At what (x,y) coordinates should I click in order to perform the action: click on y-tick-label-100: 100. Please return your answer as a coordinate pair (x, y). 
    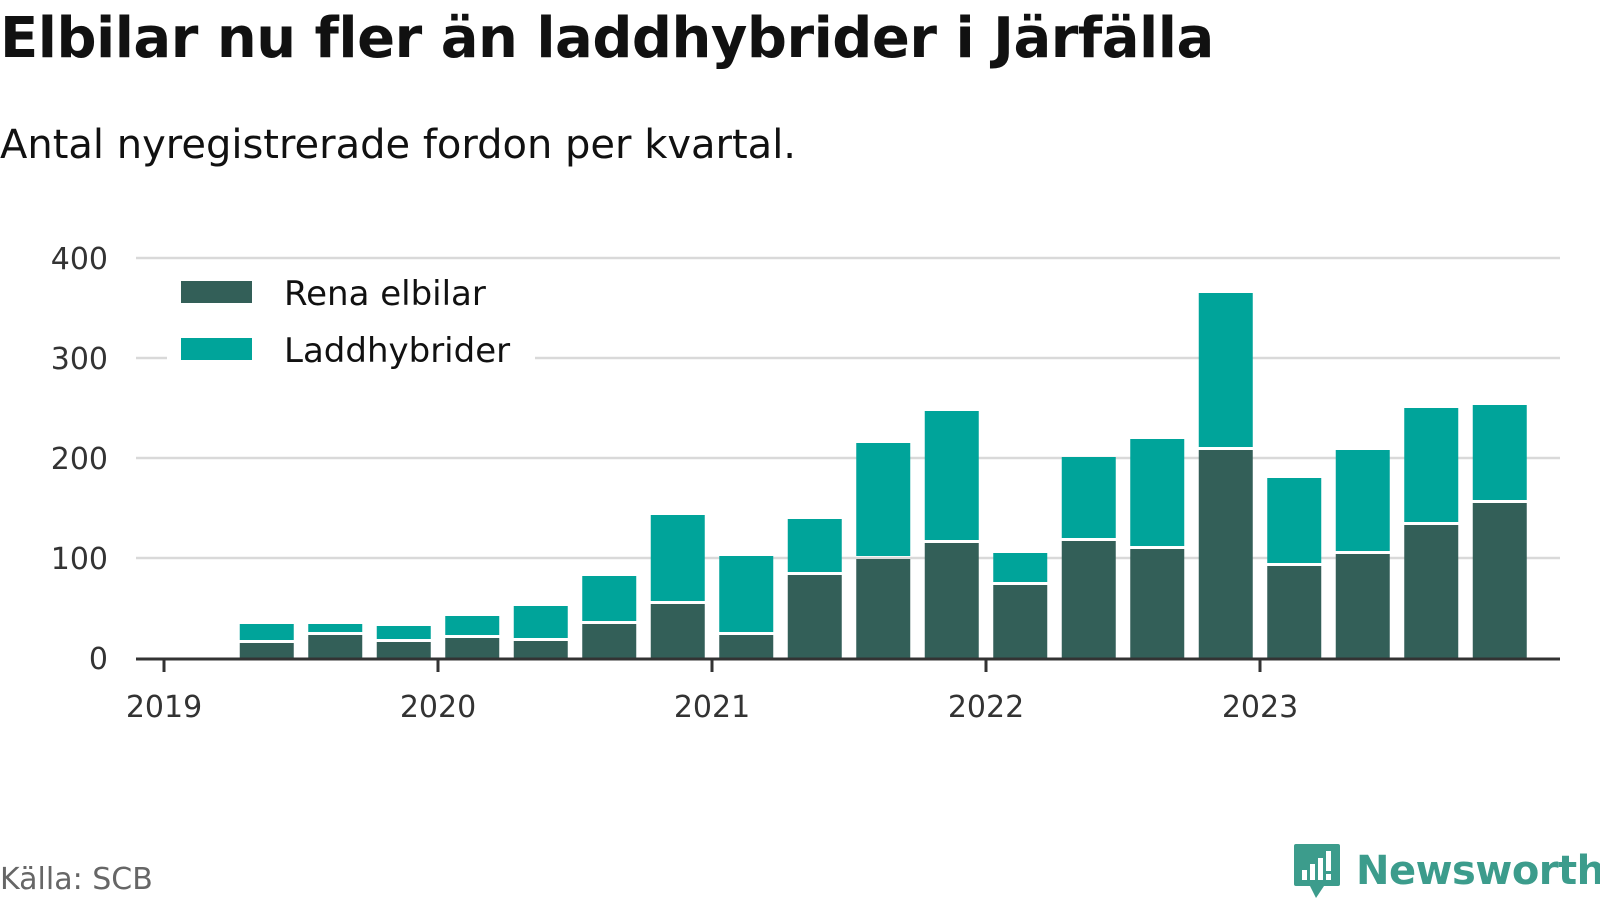
    Looking at the image, I should click on (79, 559).